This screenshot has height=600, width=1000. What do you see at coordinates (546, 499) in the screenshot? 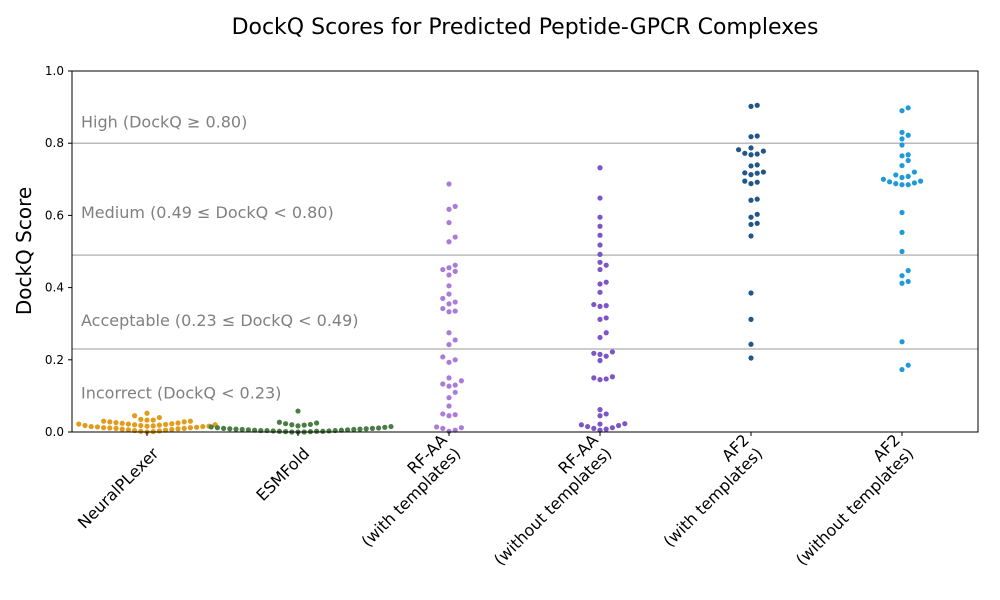
I see `x-category-label: RF-AA(without templates)` at bounding box center [546, 499].